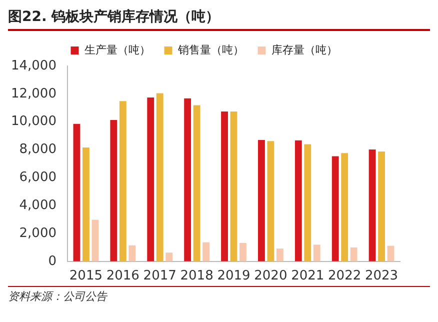  Describe the element at coordinates (37, 233) in the screenshot. I see `y-tick-label: 2,000` at that location.